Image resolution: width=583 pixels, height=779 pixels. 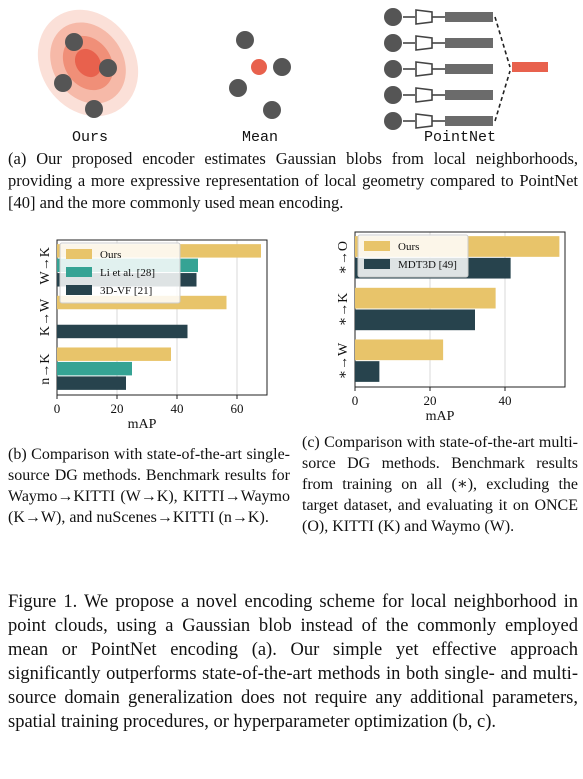 I want to click on mean-diagram, so click(x=260, y=75).